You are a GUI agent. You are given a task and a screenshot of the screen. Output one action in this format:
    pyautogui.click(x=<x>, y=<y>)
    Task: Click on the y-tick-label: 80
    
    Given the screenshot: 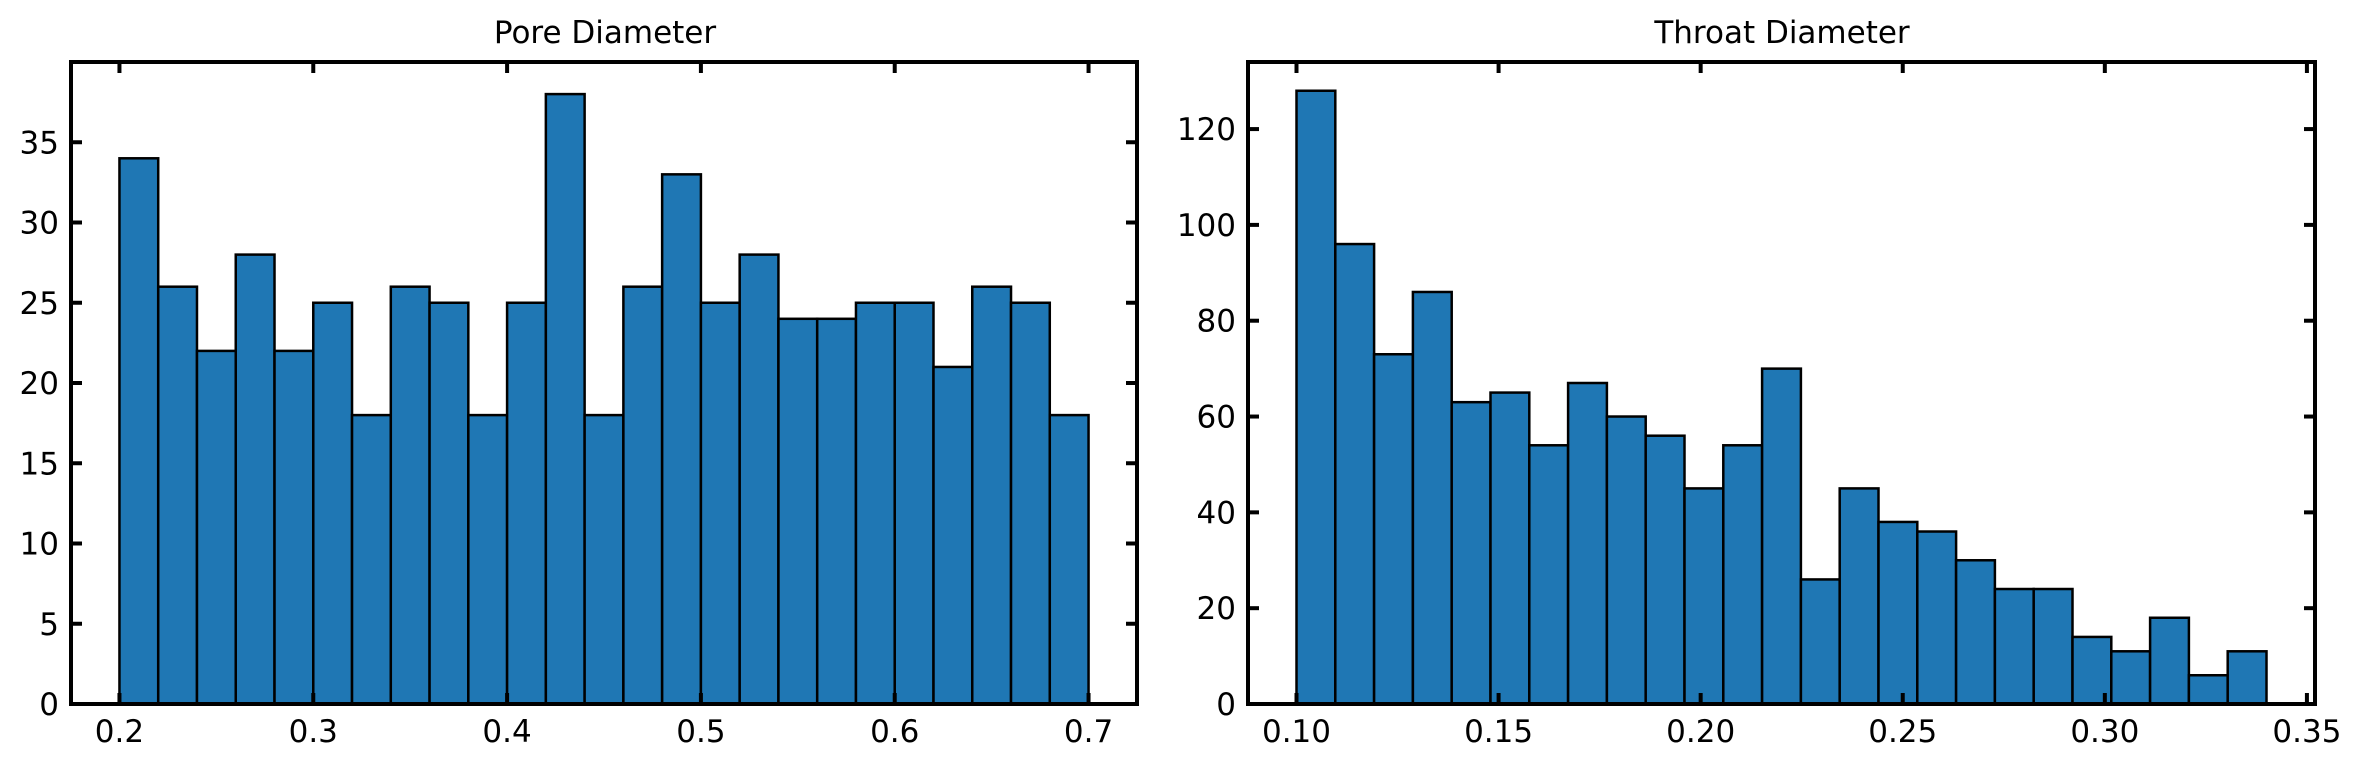 What is the action you would take?
    pyautogui.click(x=1216, y=322)
    